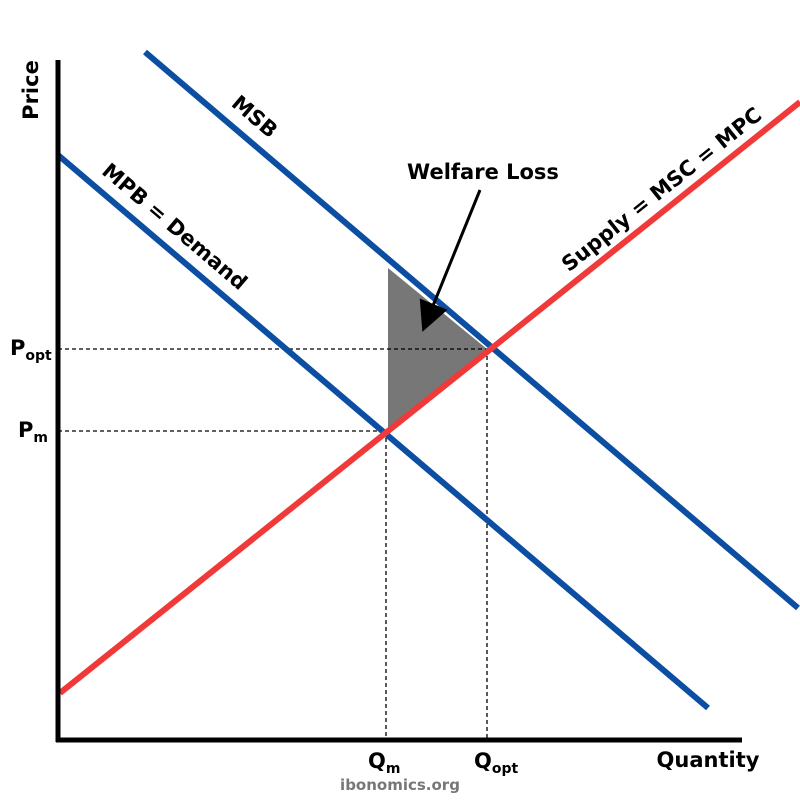 Image resolution: width=800 pixels, height=800 pixels. I want to click on p-m-label: Pm, so click(33, 432).